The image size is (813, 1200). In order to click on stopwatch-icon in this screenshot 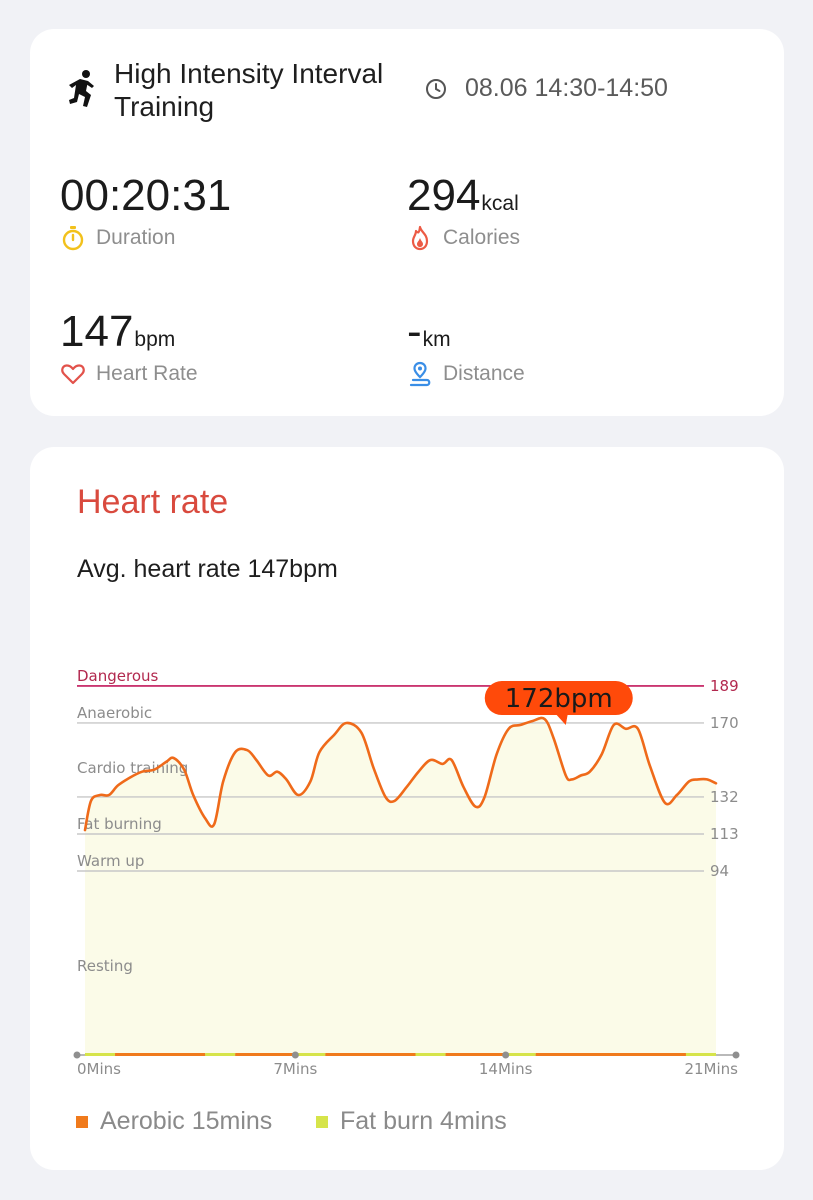, I will do `click(73, 238)`.